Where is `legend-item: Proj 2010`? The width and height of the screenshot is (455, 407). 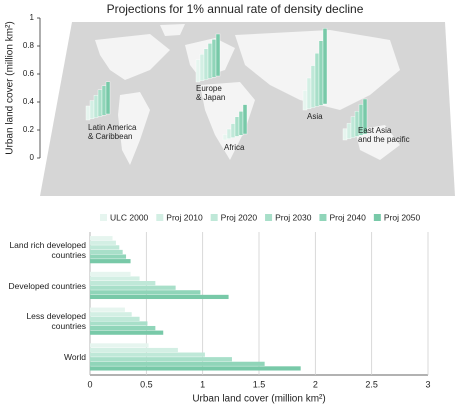 legend-item: Proj 2010 is located at coordinates (179, 217).